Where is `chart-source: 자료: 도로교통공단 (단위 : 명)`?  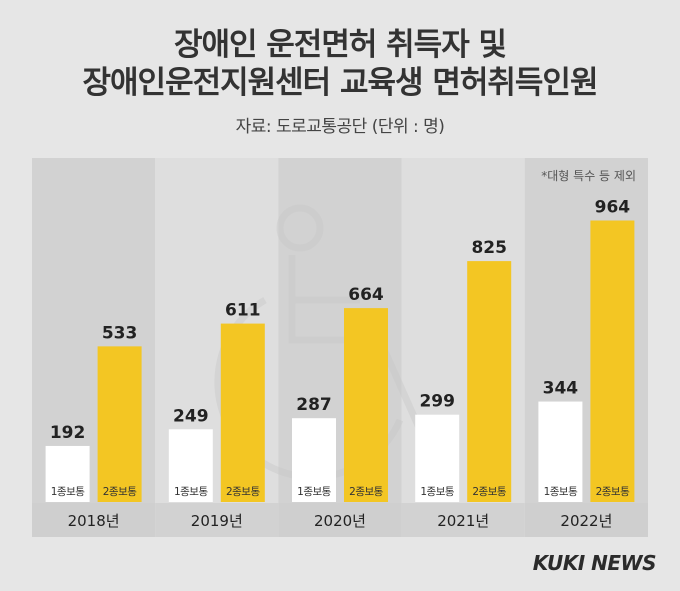 chart-source: 자료: 도로교통공단 (단위 : 명) is located at coordinates (340, 127).